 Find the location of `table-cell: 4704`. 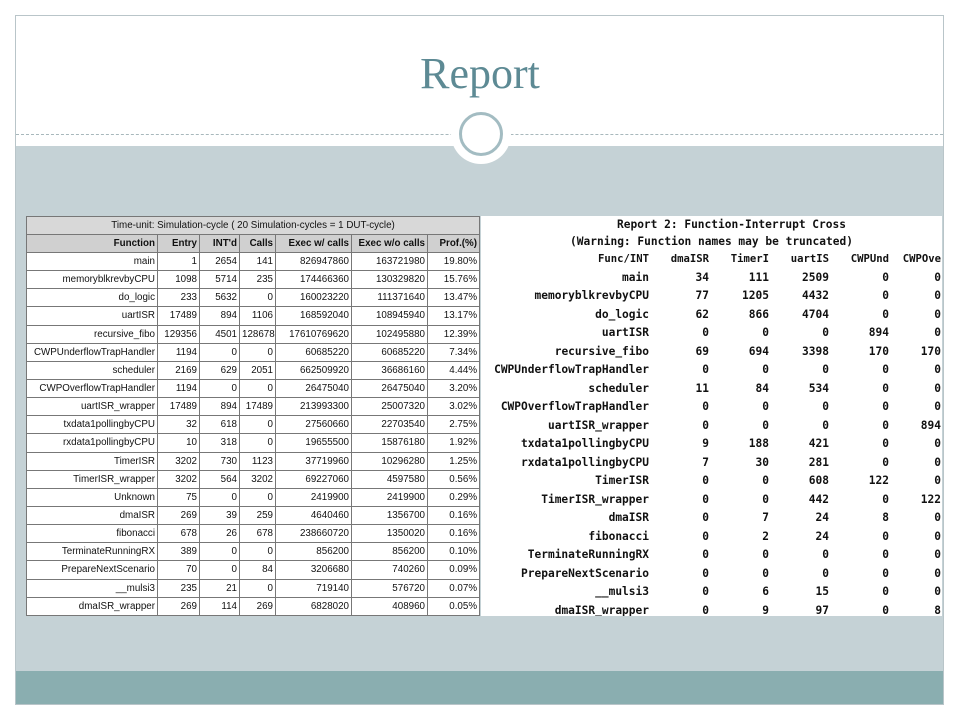

table-cell: 4704 is located at coordinates (815, 314).